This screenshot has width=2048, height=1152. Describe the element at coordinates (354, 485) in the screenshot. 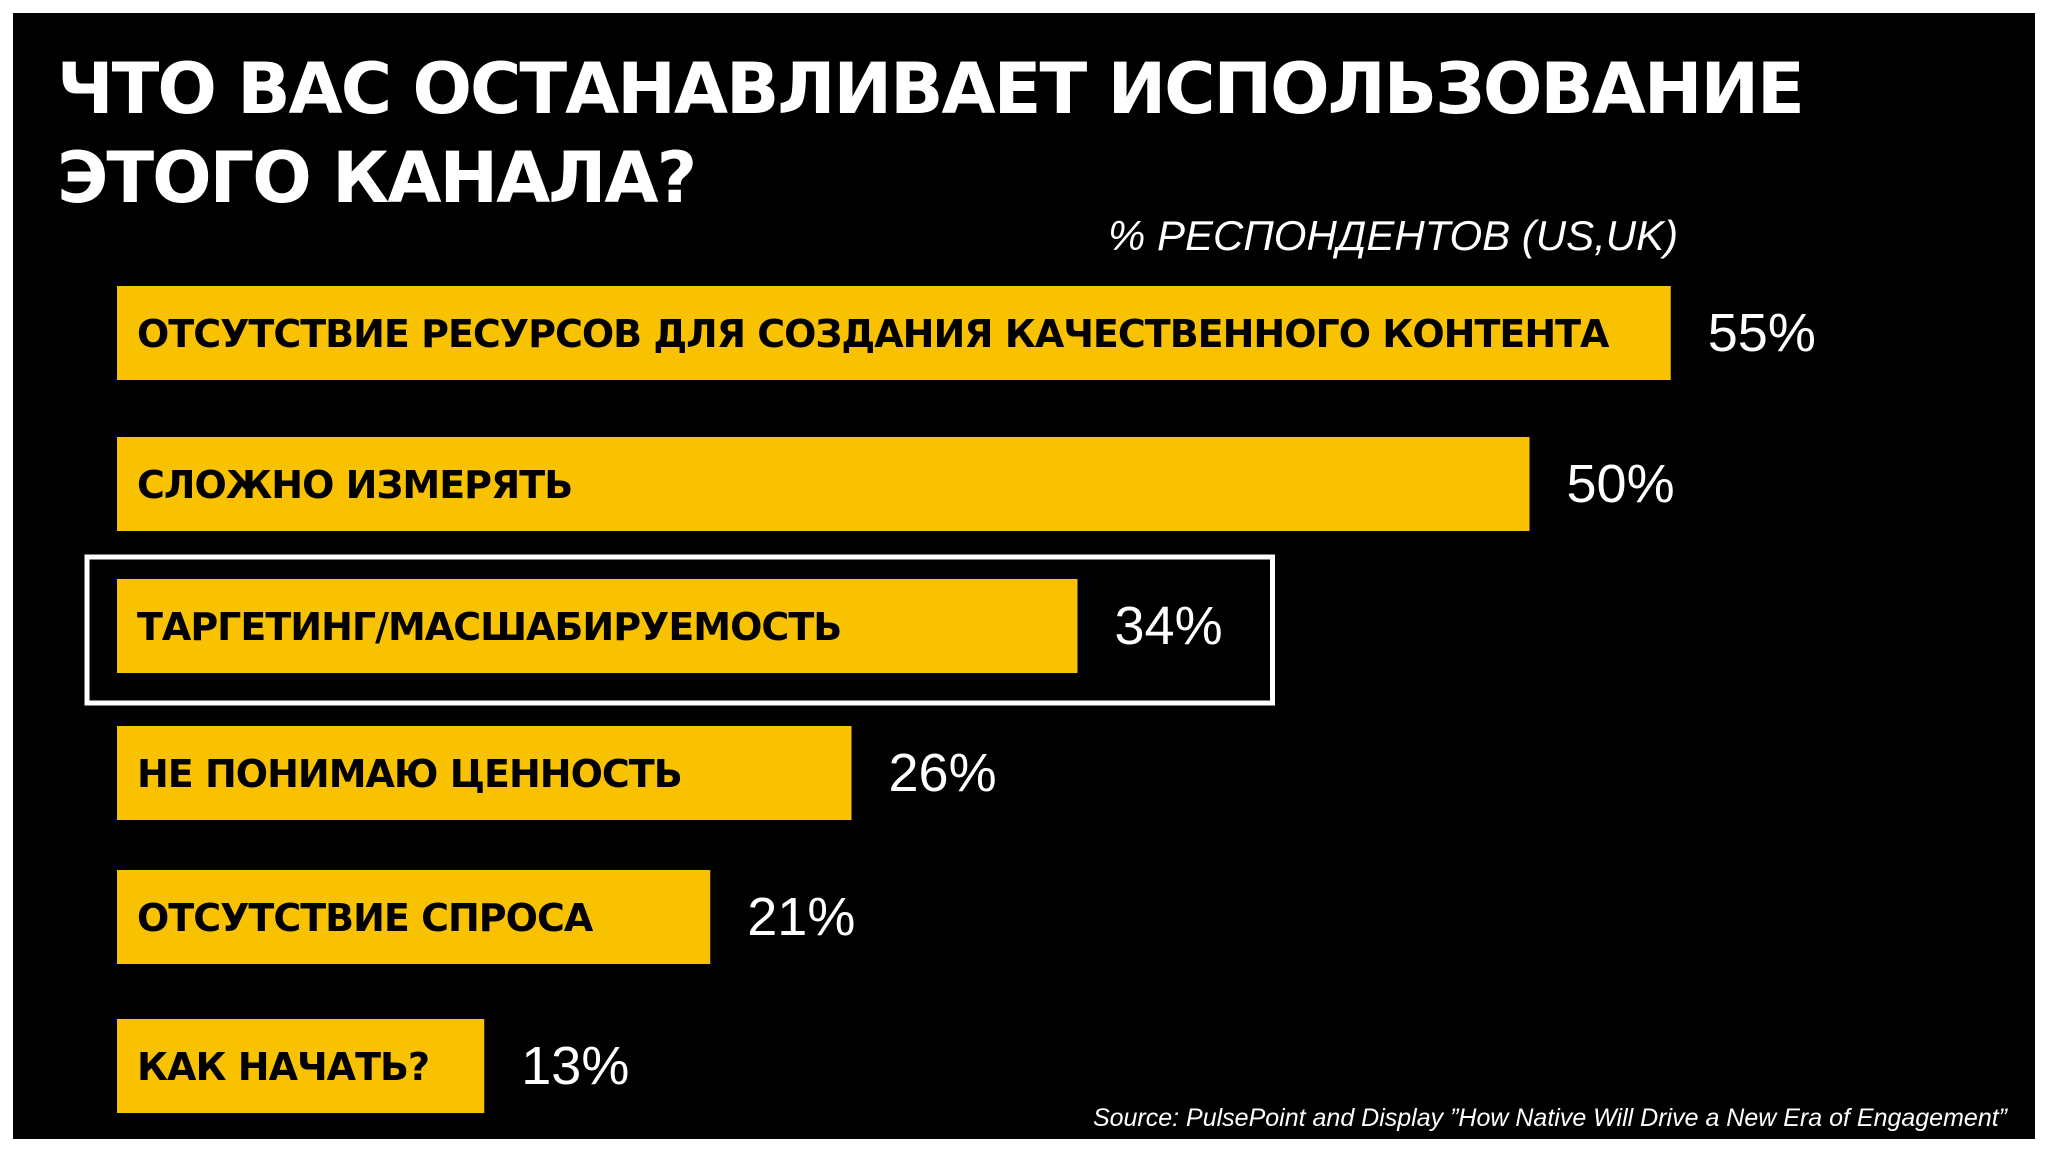

I see `bar-label: СЛОЖНО ИЗМЕРЯТЬ` at that location.